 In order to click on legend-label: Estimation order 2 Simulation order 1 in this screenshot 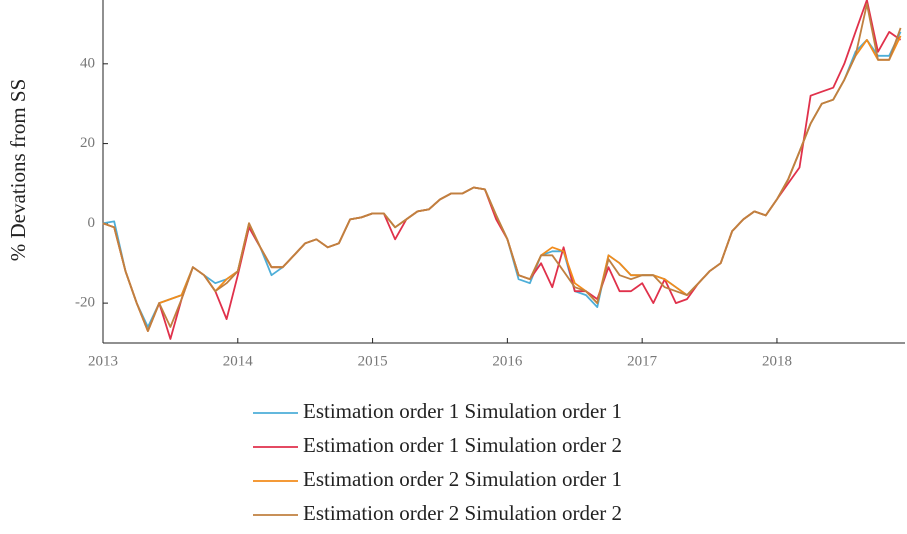, I will do `click(462, 479)`.